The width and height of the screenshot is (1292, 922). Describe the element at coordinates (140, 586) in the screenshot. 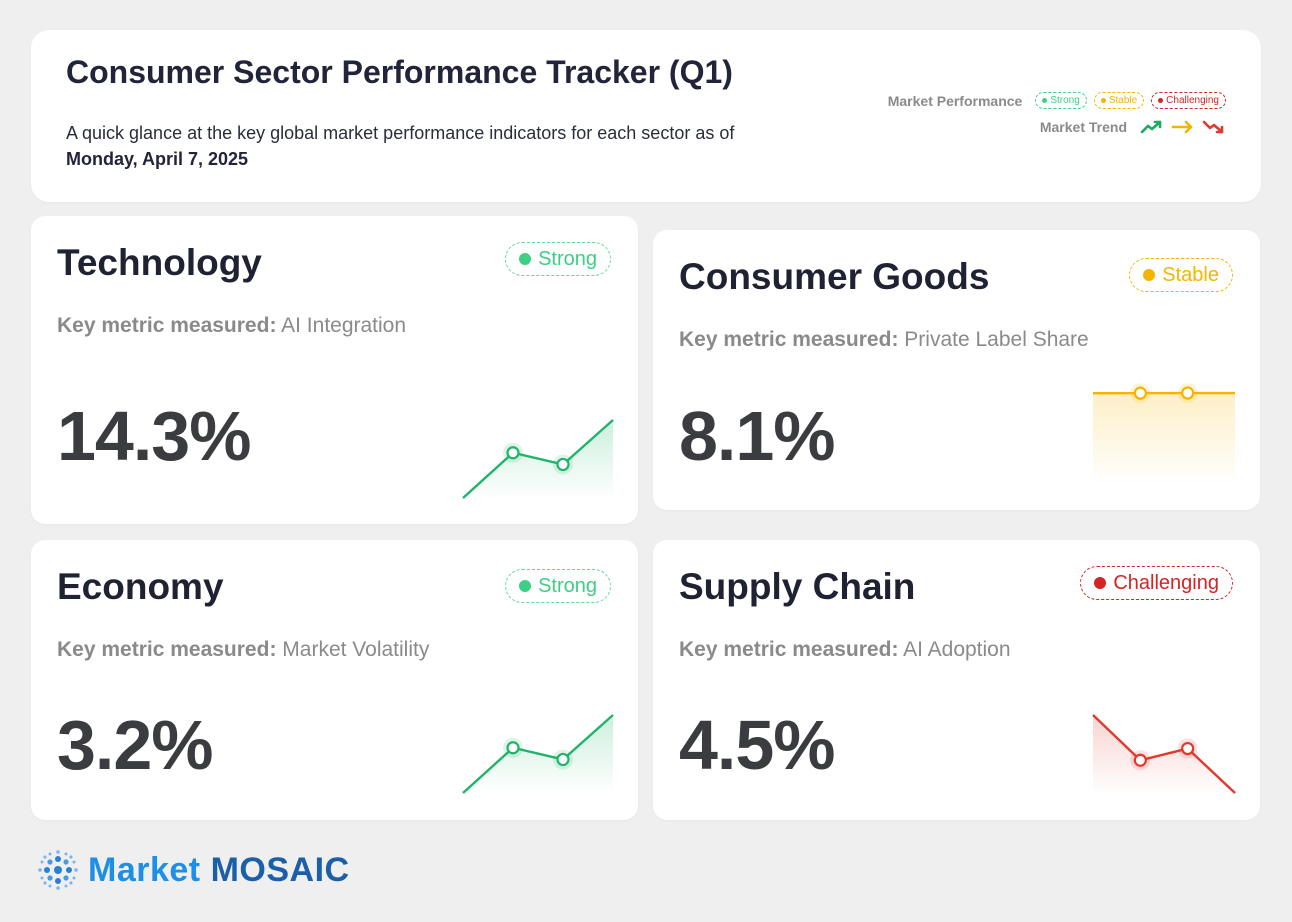

I see `sector-name: Economy` at that location.